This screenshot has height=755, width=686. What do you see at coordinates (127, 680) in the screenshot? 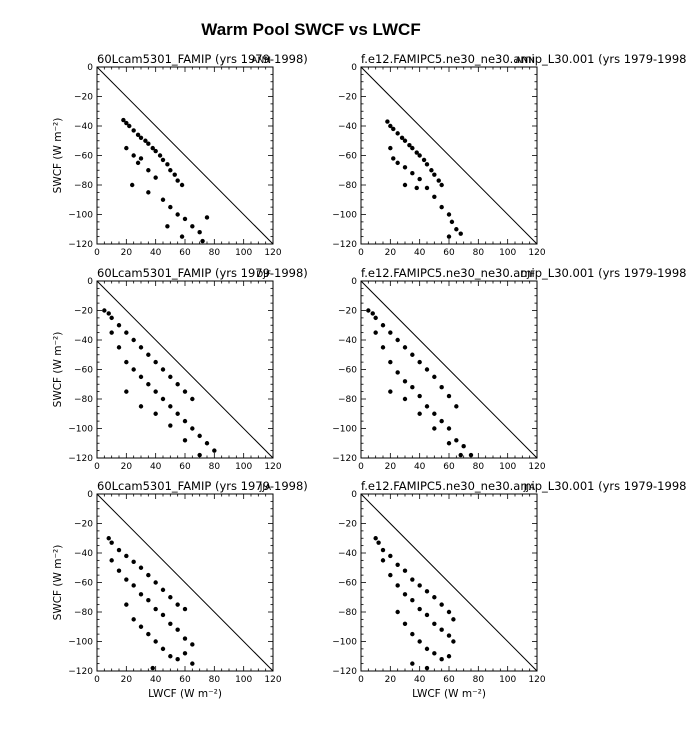
I see `x-tick-label: 20` at bounding box center [127, 680].